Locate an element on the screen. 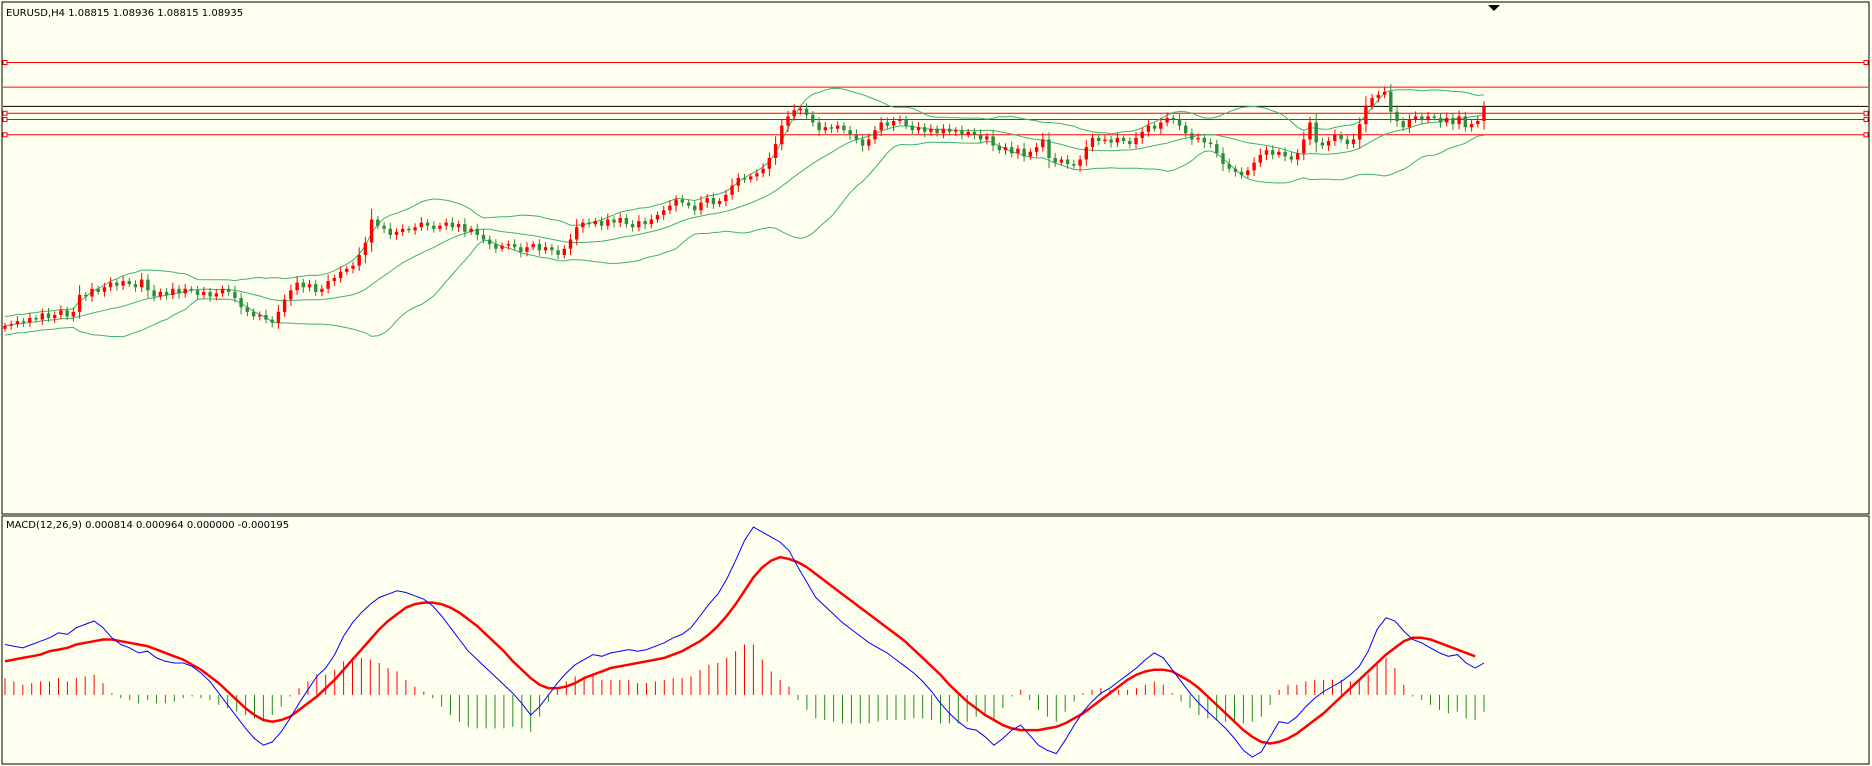 The image size is (1872, 766). shift-marker-icon is located at coordinates (1494, 8).